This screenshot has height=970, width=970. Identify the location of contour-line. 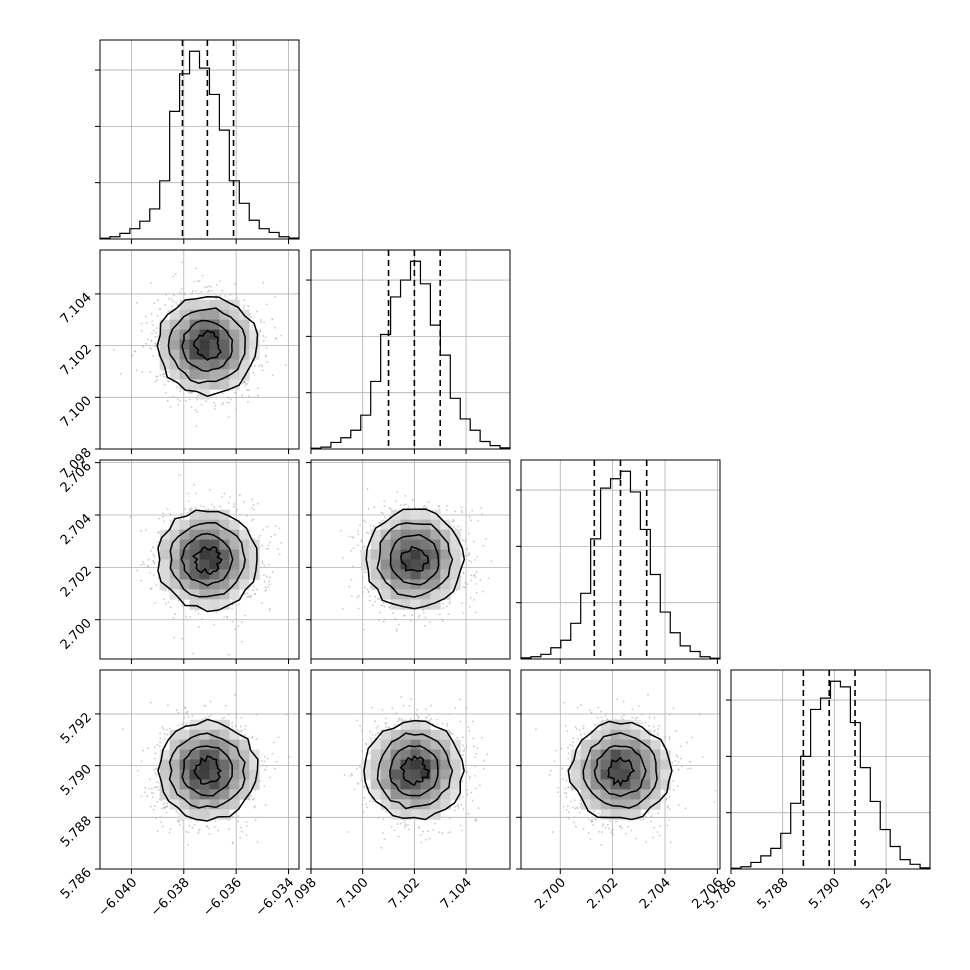
(620, 770).